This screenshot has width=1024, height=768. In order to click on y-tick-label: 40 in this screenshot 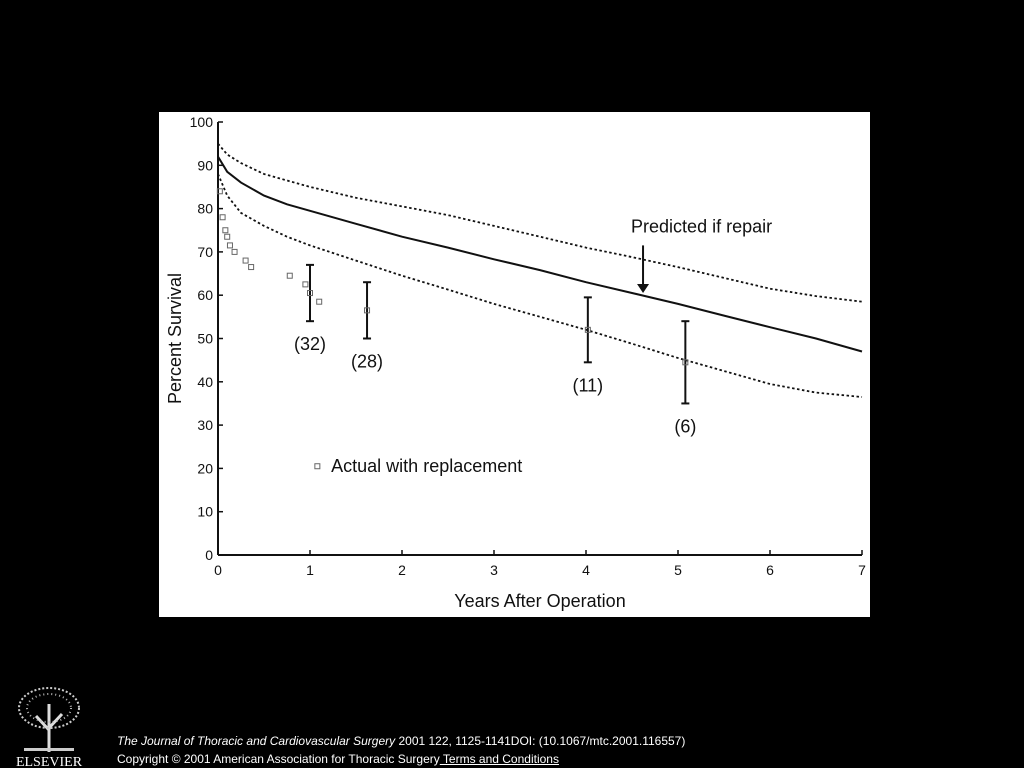, I will do `click(205, 382)`.